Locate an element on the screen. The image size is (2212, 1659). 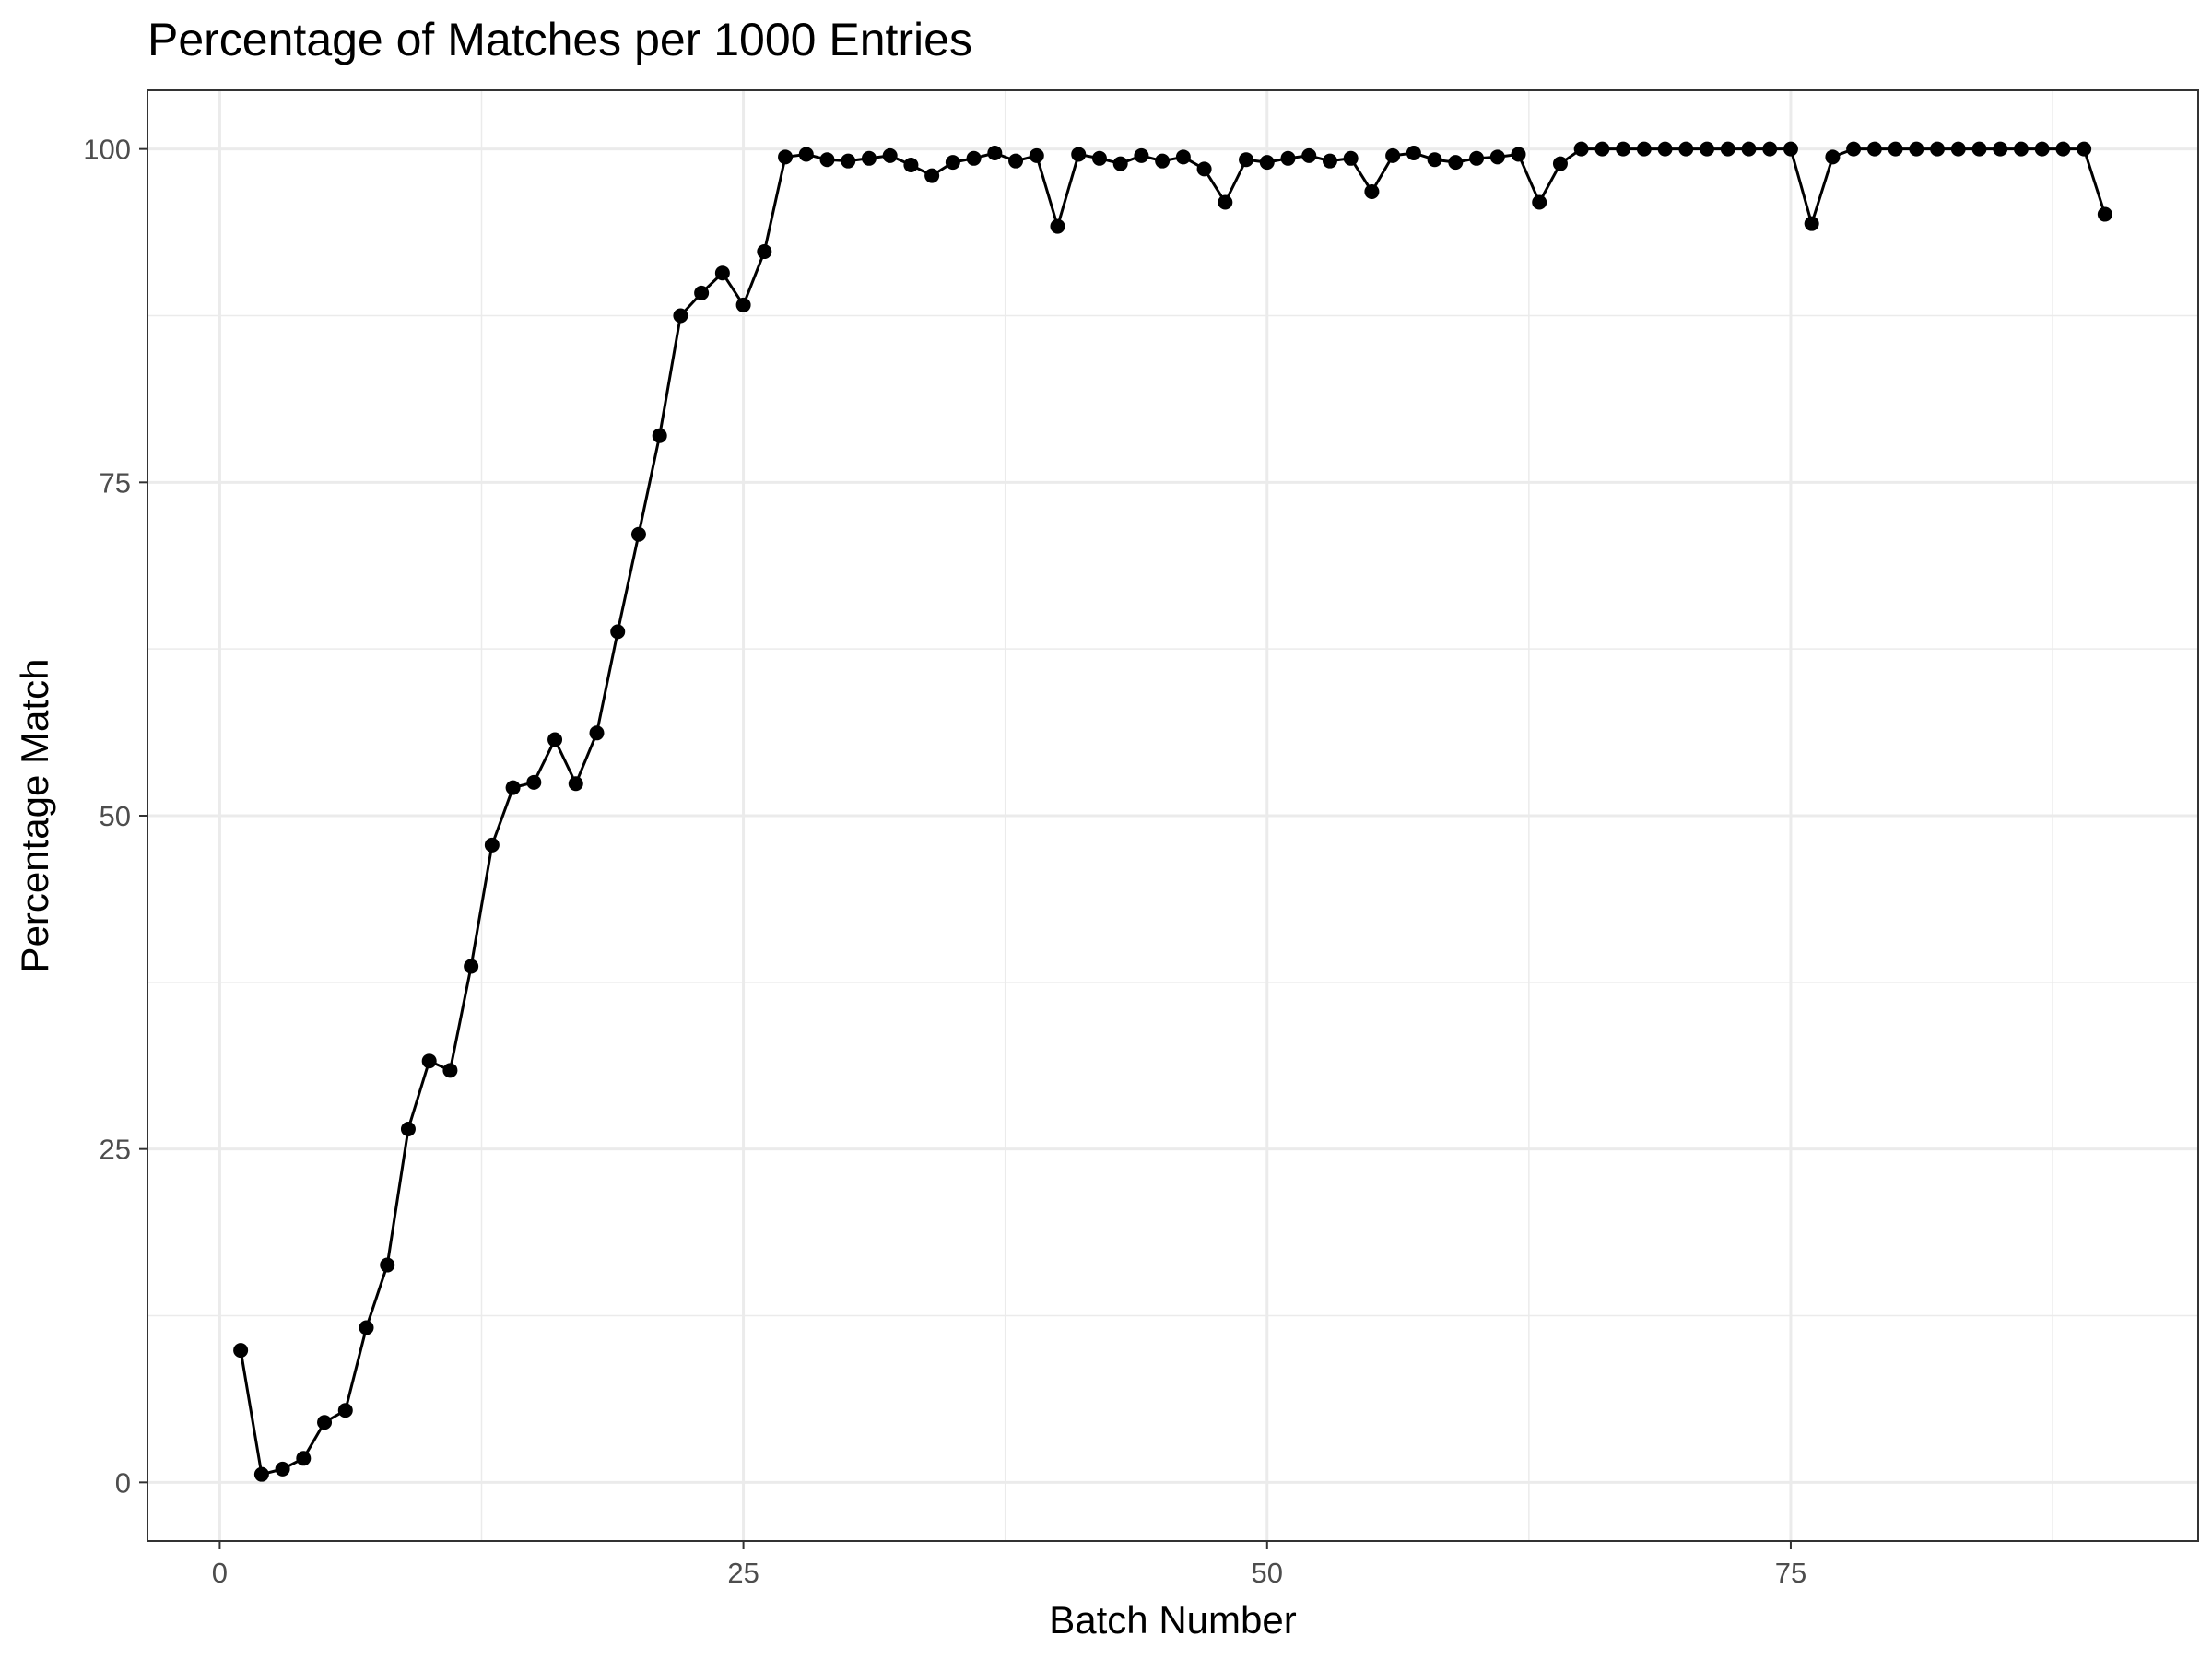
y-tick-label: 100 is located at coordinates (107, 150).